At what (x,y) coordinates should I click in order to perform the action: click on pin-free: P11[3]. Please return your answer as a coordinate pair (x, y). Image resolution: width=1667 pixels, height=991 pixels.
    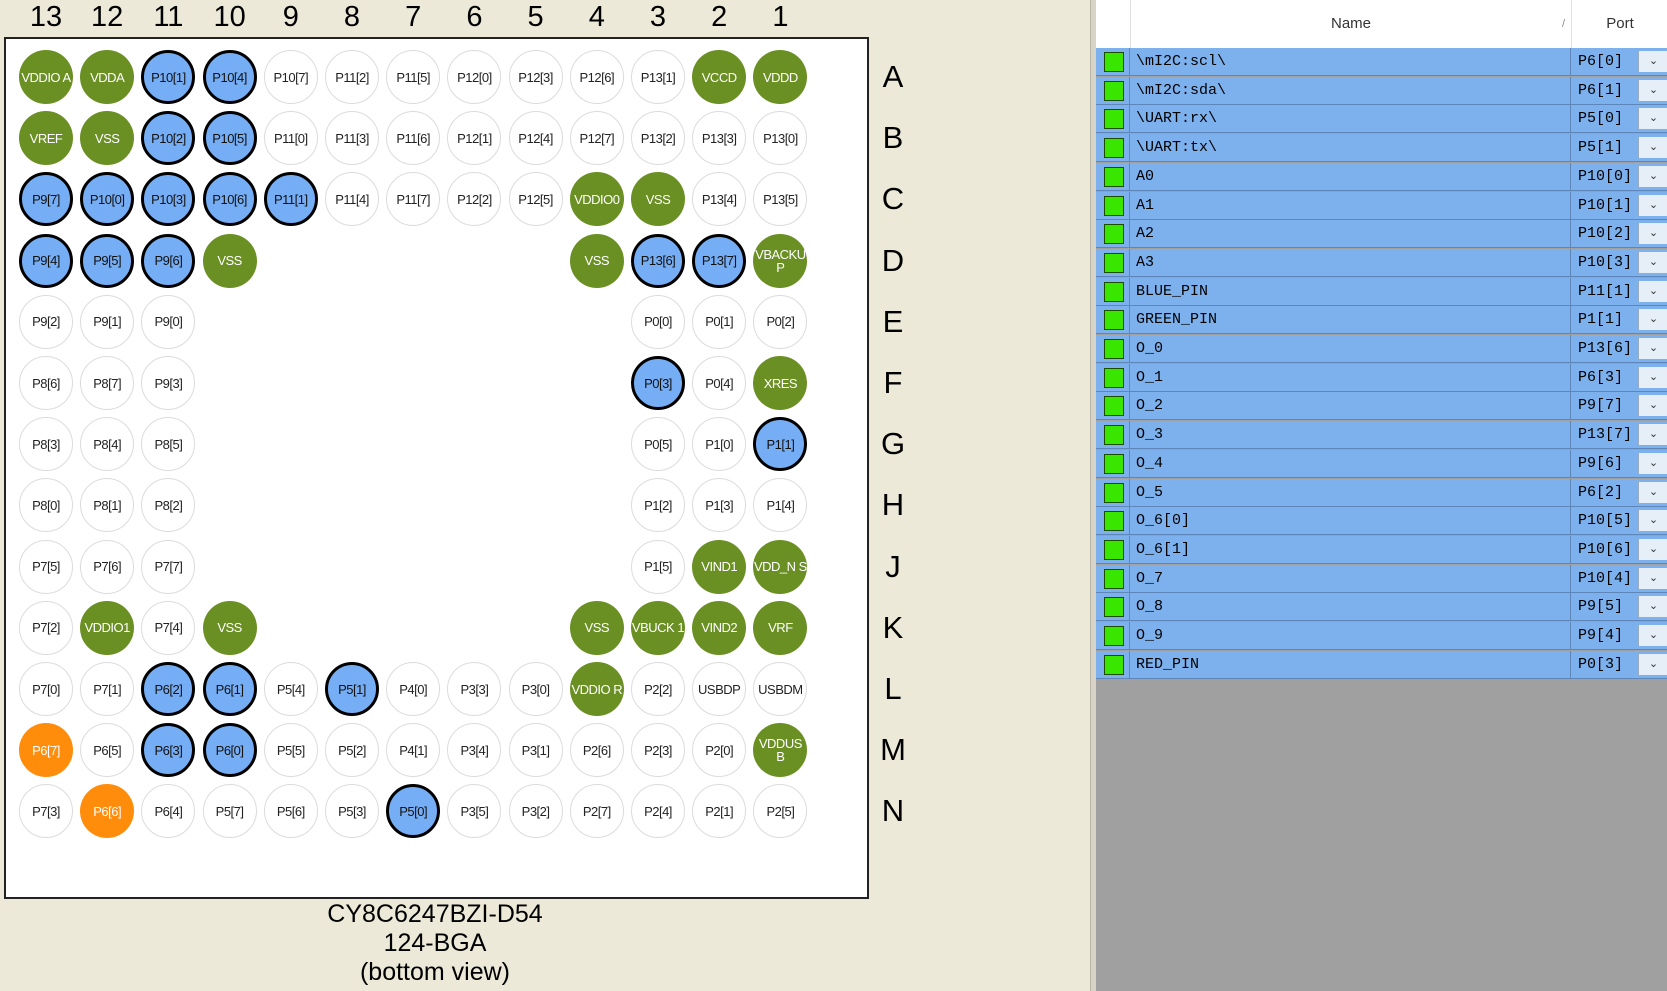
    Looking at the image, I should click on (352, 138).